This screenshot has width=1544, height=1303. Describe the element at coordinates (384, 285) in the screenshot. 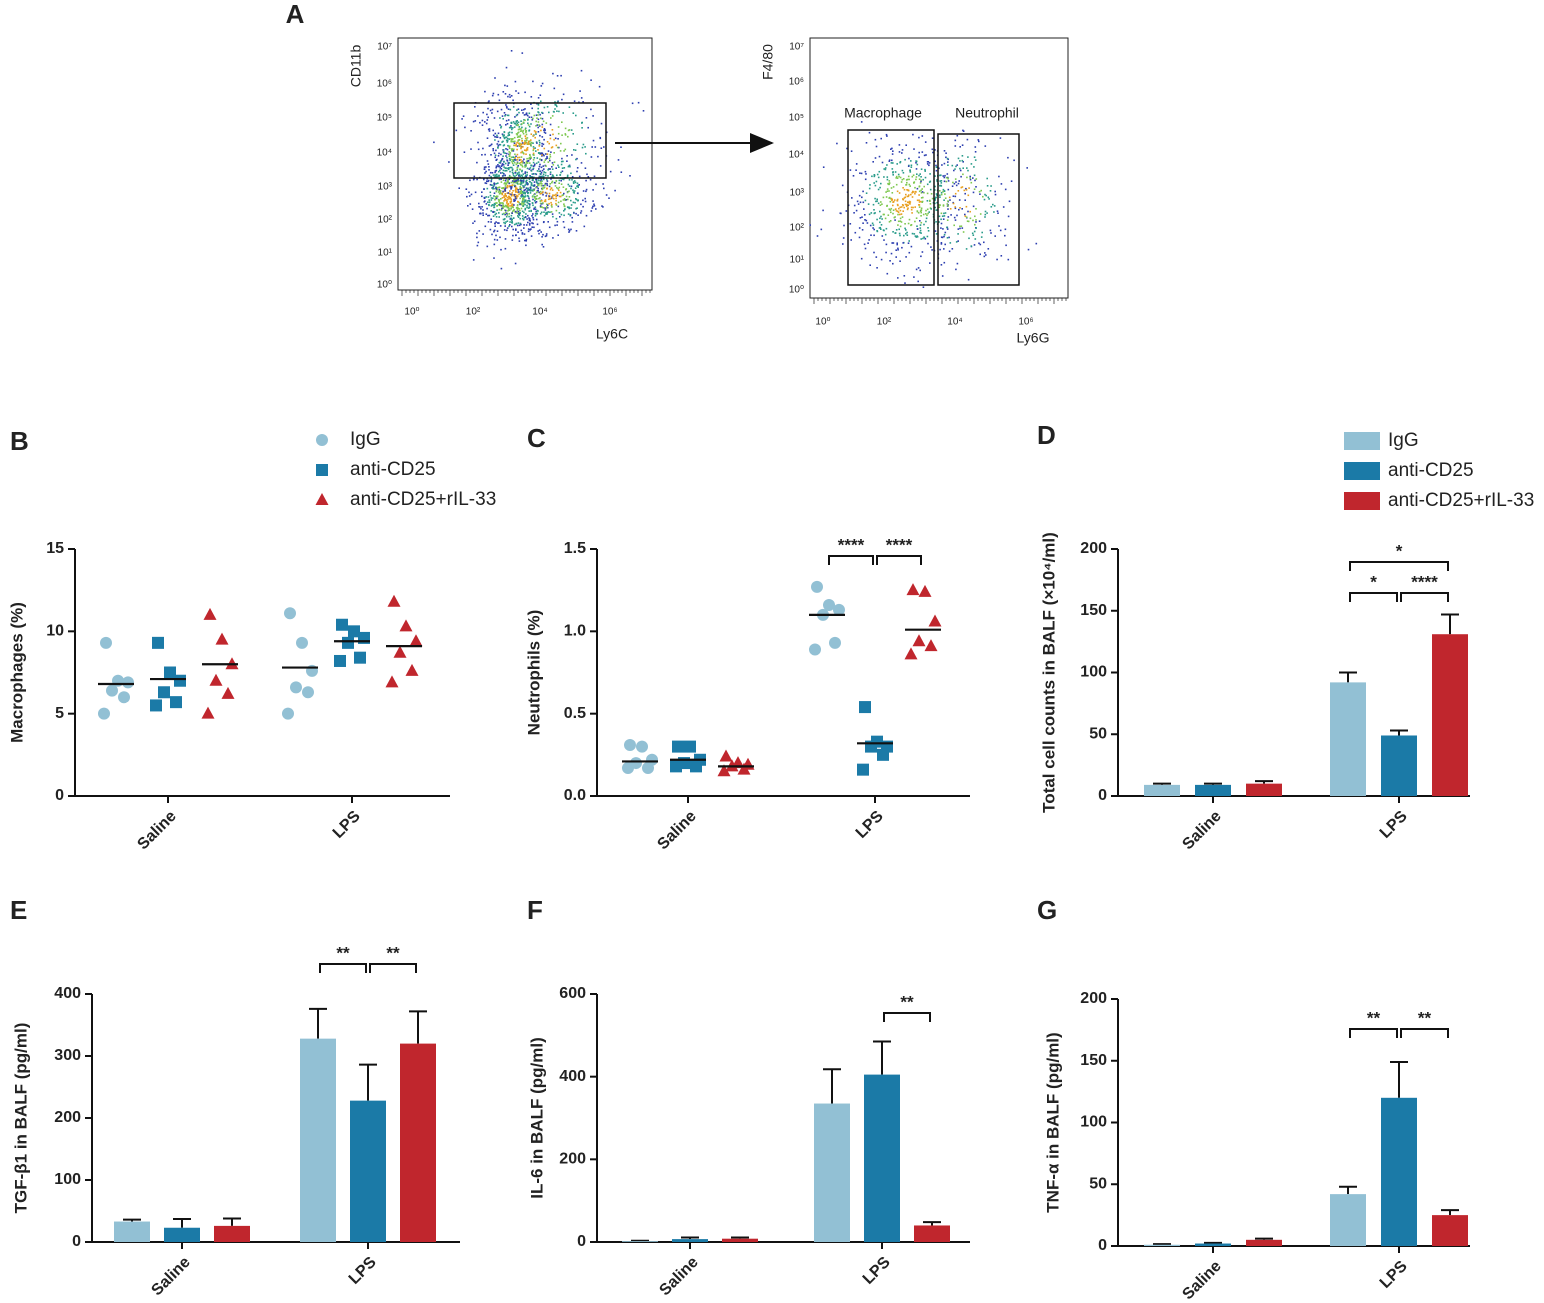

I see `y-tick-label: 10⁰` at that location.